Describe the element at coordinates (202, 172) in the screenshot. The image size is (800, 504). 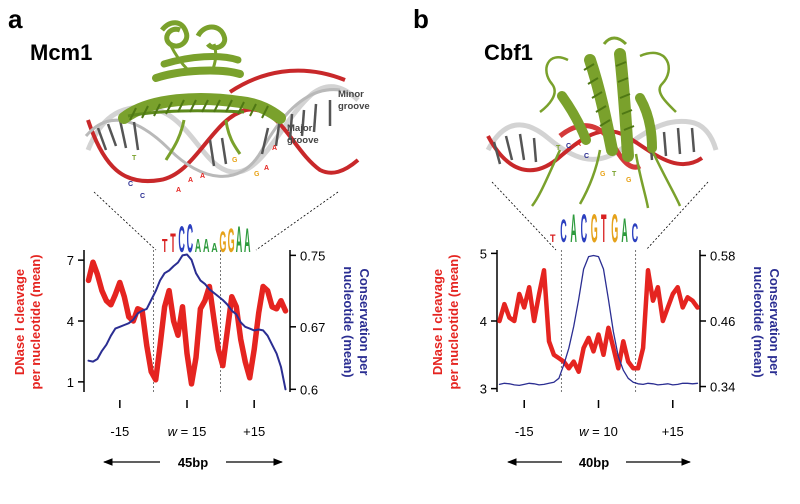
I see `dna-base-labels: T C C A A A G G A A` at that location.